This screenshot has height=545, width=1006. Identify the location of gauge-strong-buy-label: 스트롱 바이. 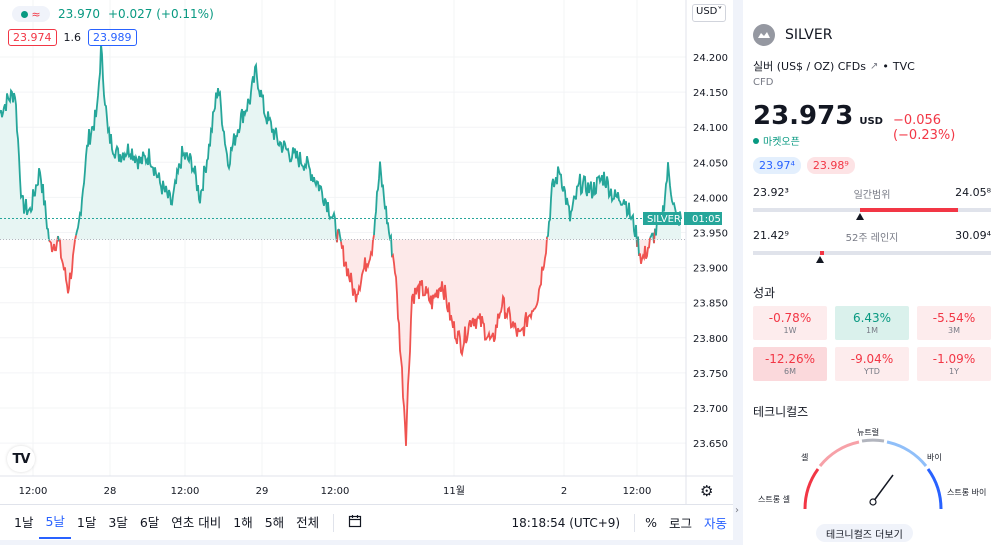
(966, 492).